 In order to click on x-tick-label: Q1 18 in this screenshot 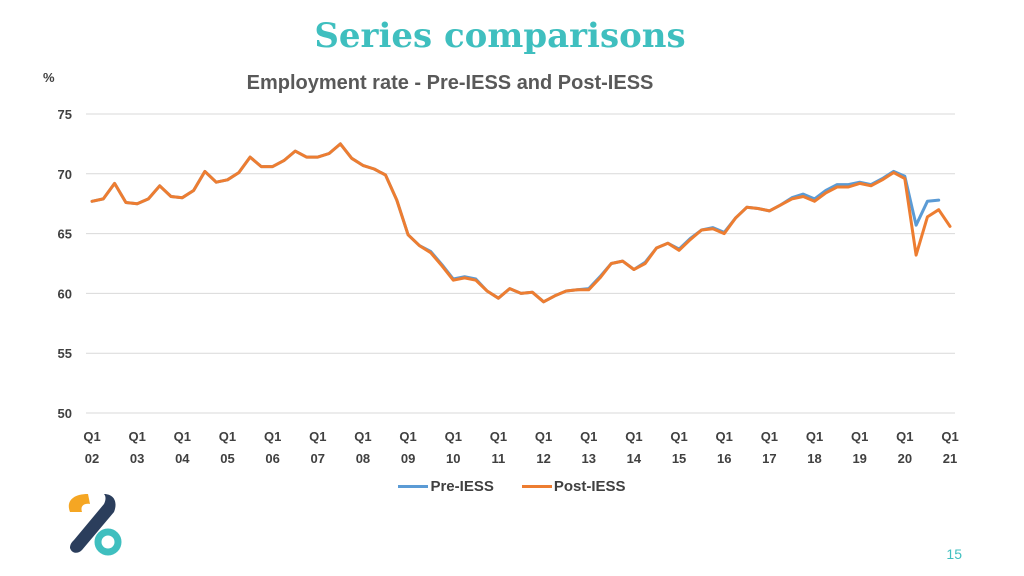, I will do `click(814, 447)`.